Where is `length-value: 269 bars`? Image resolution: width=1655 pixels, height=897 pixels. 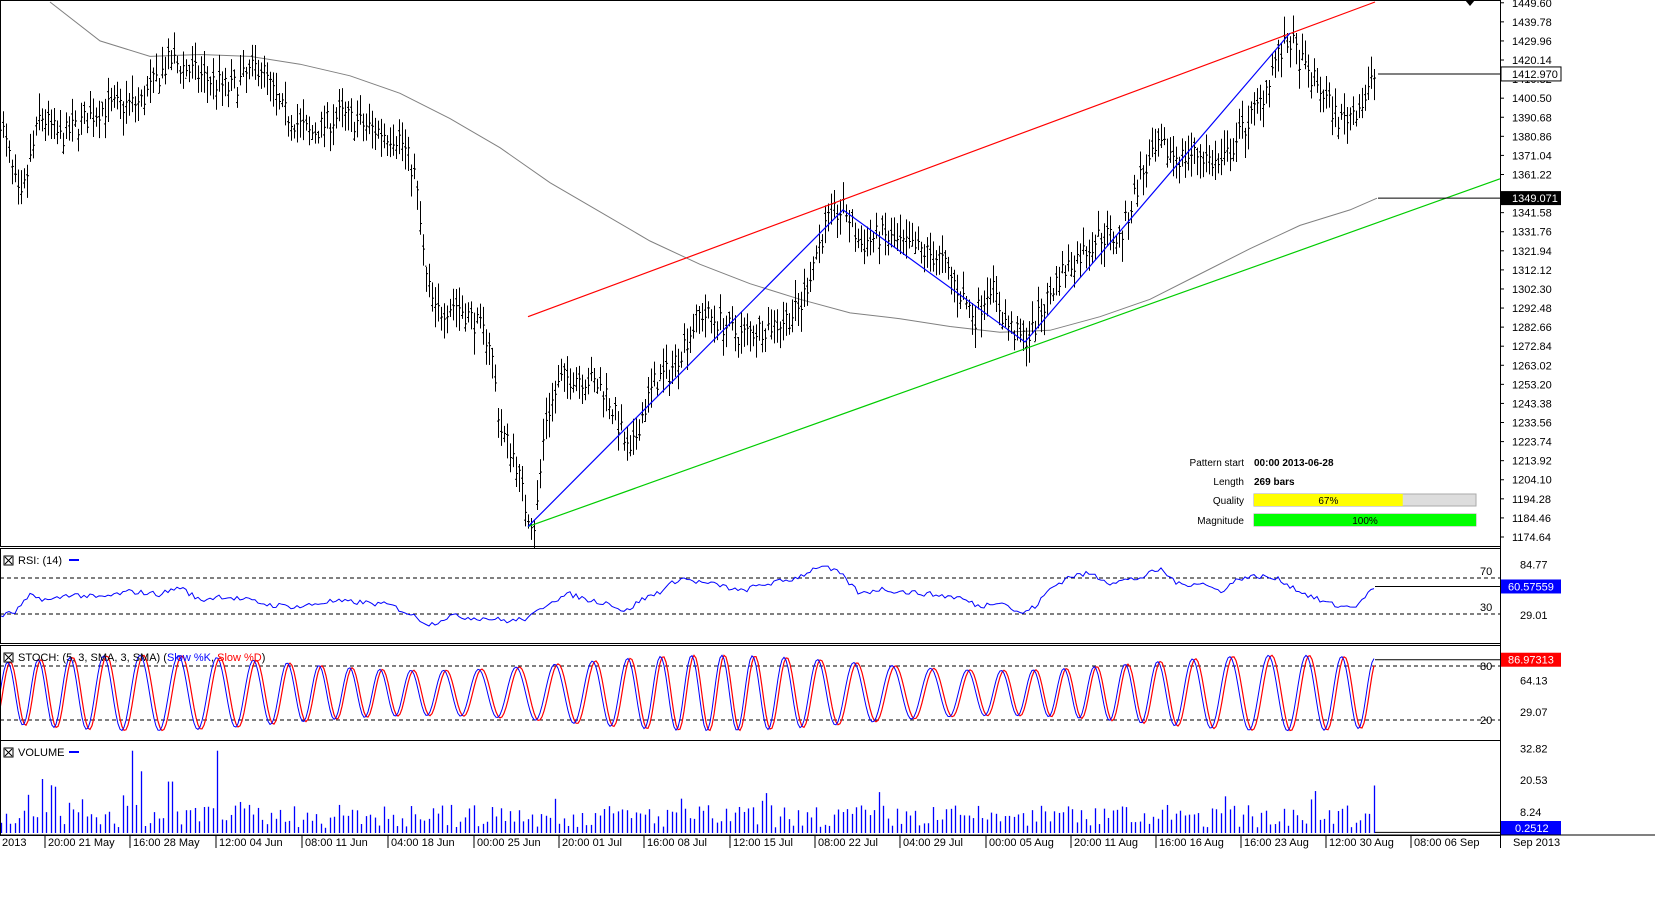 length-value: 269 bars is located at coordinates (1274, 482).